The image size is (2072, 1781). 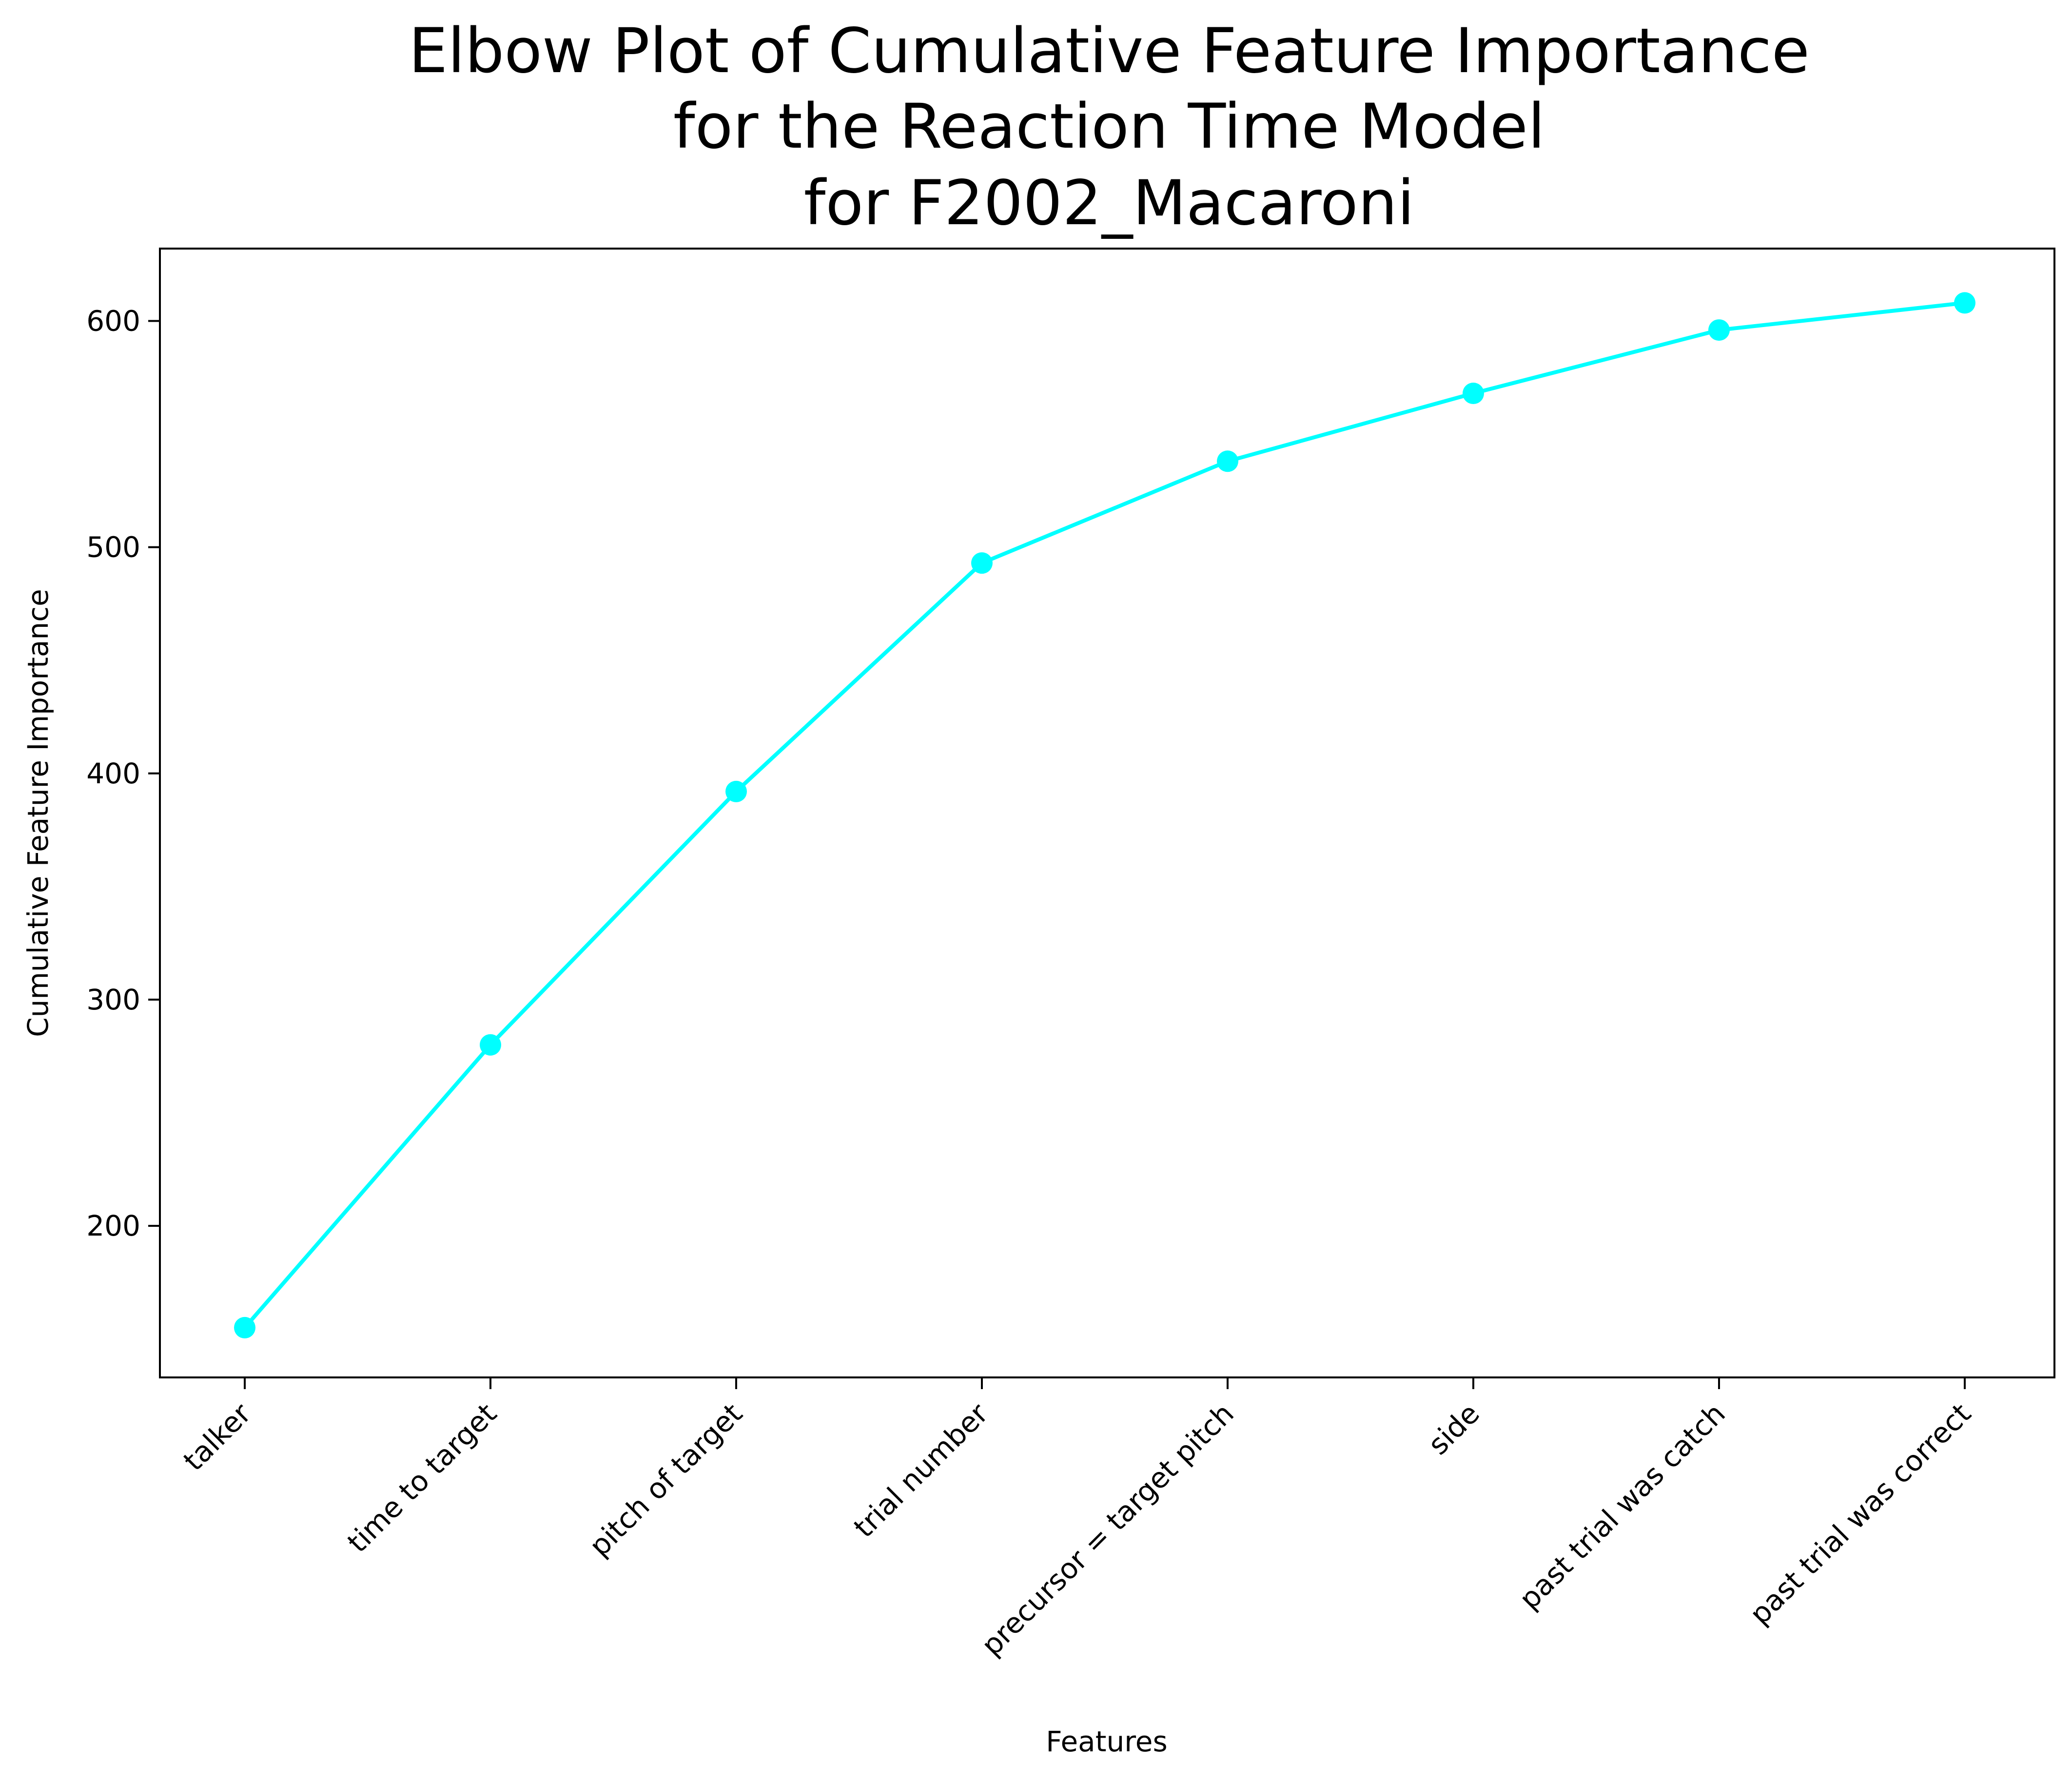 I want to click on x-axis-label: Features, so click(x=1106, y=1741).